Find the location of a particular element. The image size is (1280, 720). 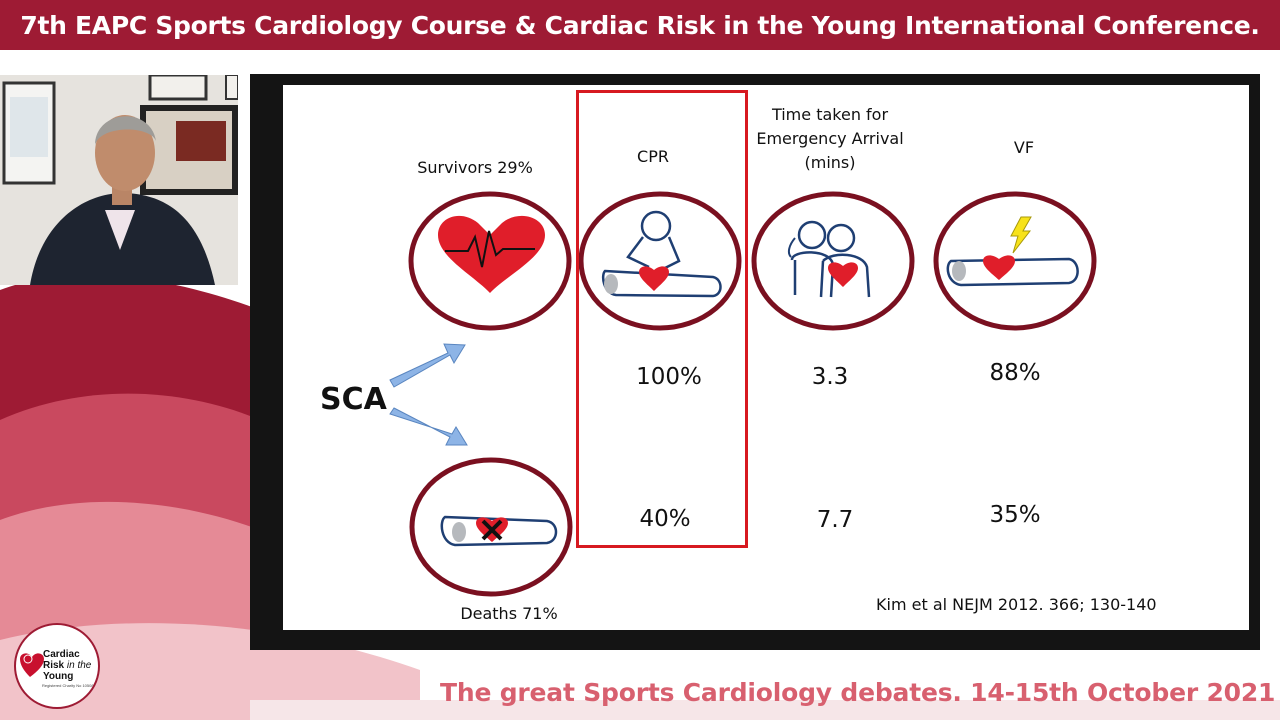

emergency-header-line-3: (mins) is located at coordinates (830, 162).